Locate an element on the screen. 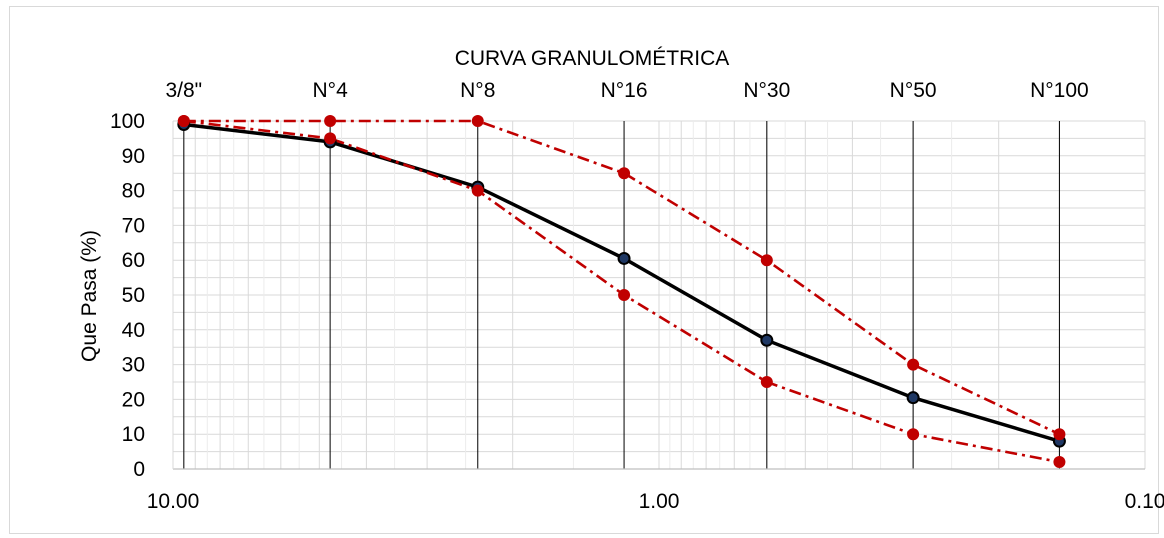 This screenshot has width=1164, height=538. chart-title: CURVA GRANULOMÉTRICA is located at coordinates (592, 58).